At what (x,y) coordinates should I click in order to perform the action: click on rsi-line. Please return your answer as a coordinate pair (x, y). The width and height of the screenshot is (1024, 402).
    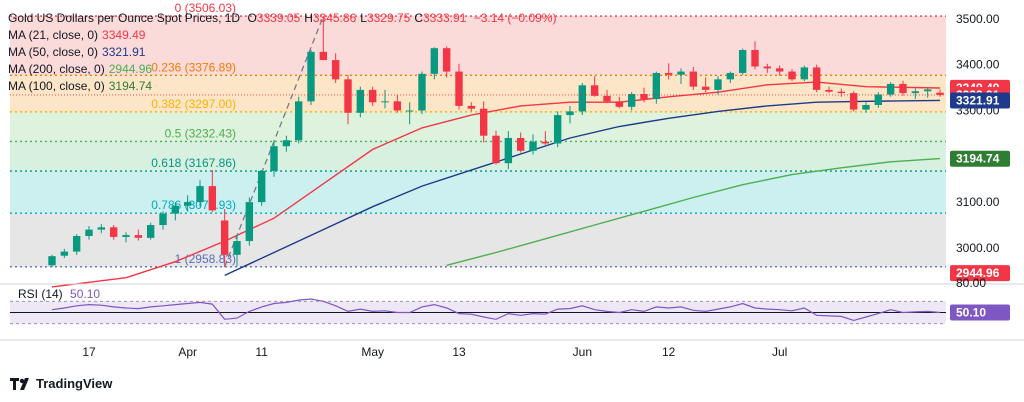
    Looking at the image, I should click on (496, 310).